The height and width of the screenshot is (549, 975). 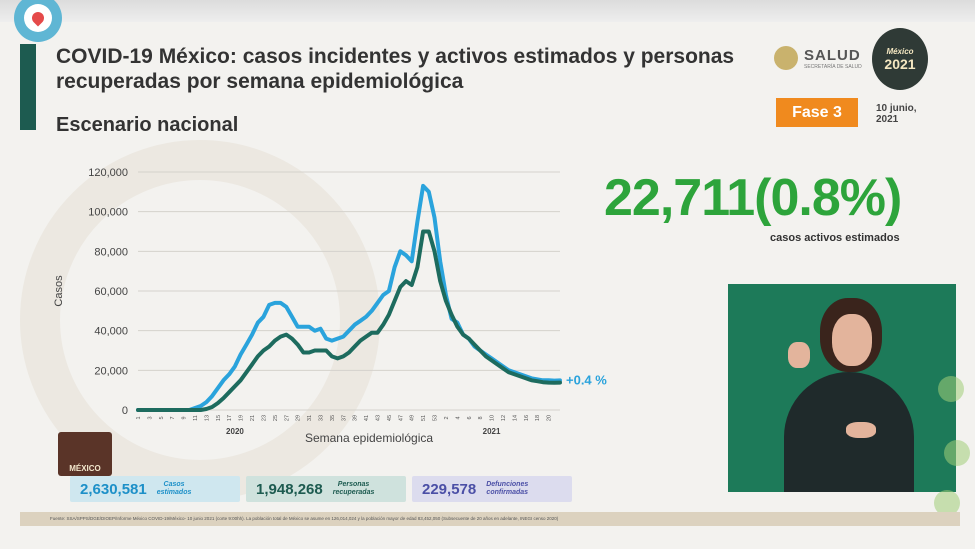 I want to click on x-tick-label: 31, so click(x=310, y=418).